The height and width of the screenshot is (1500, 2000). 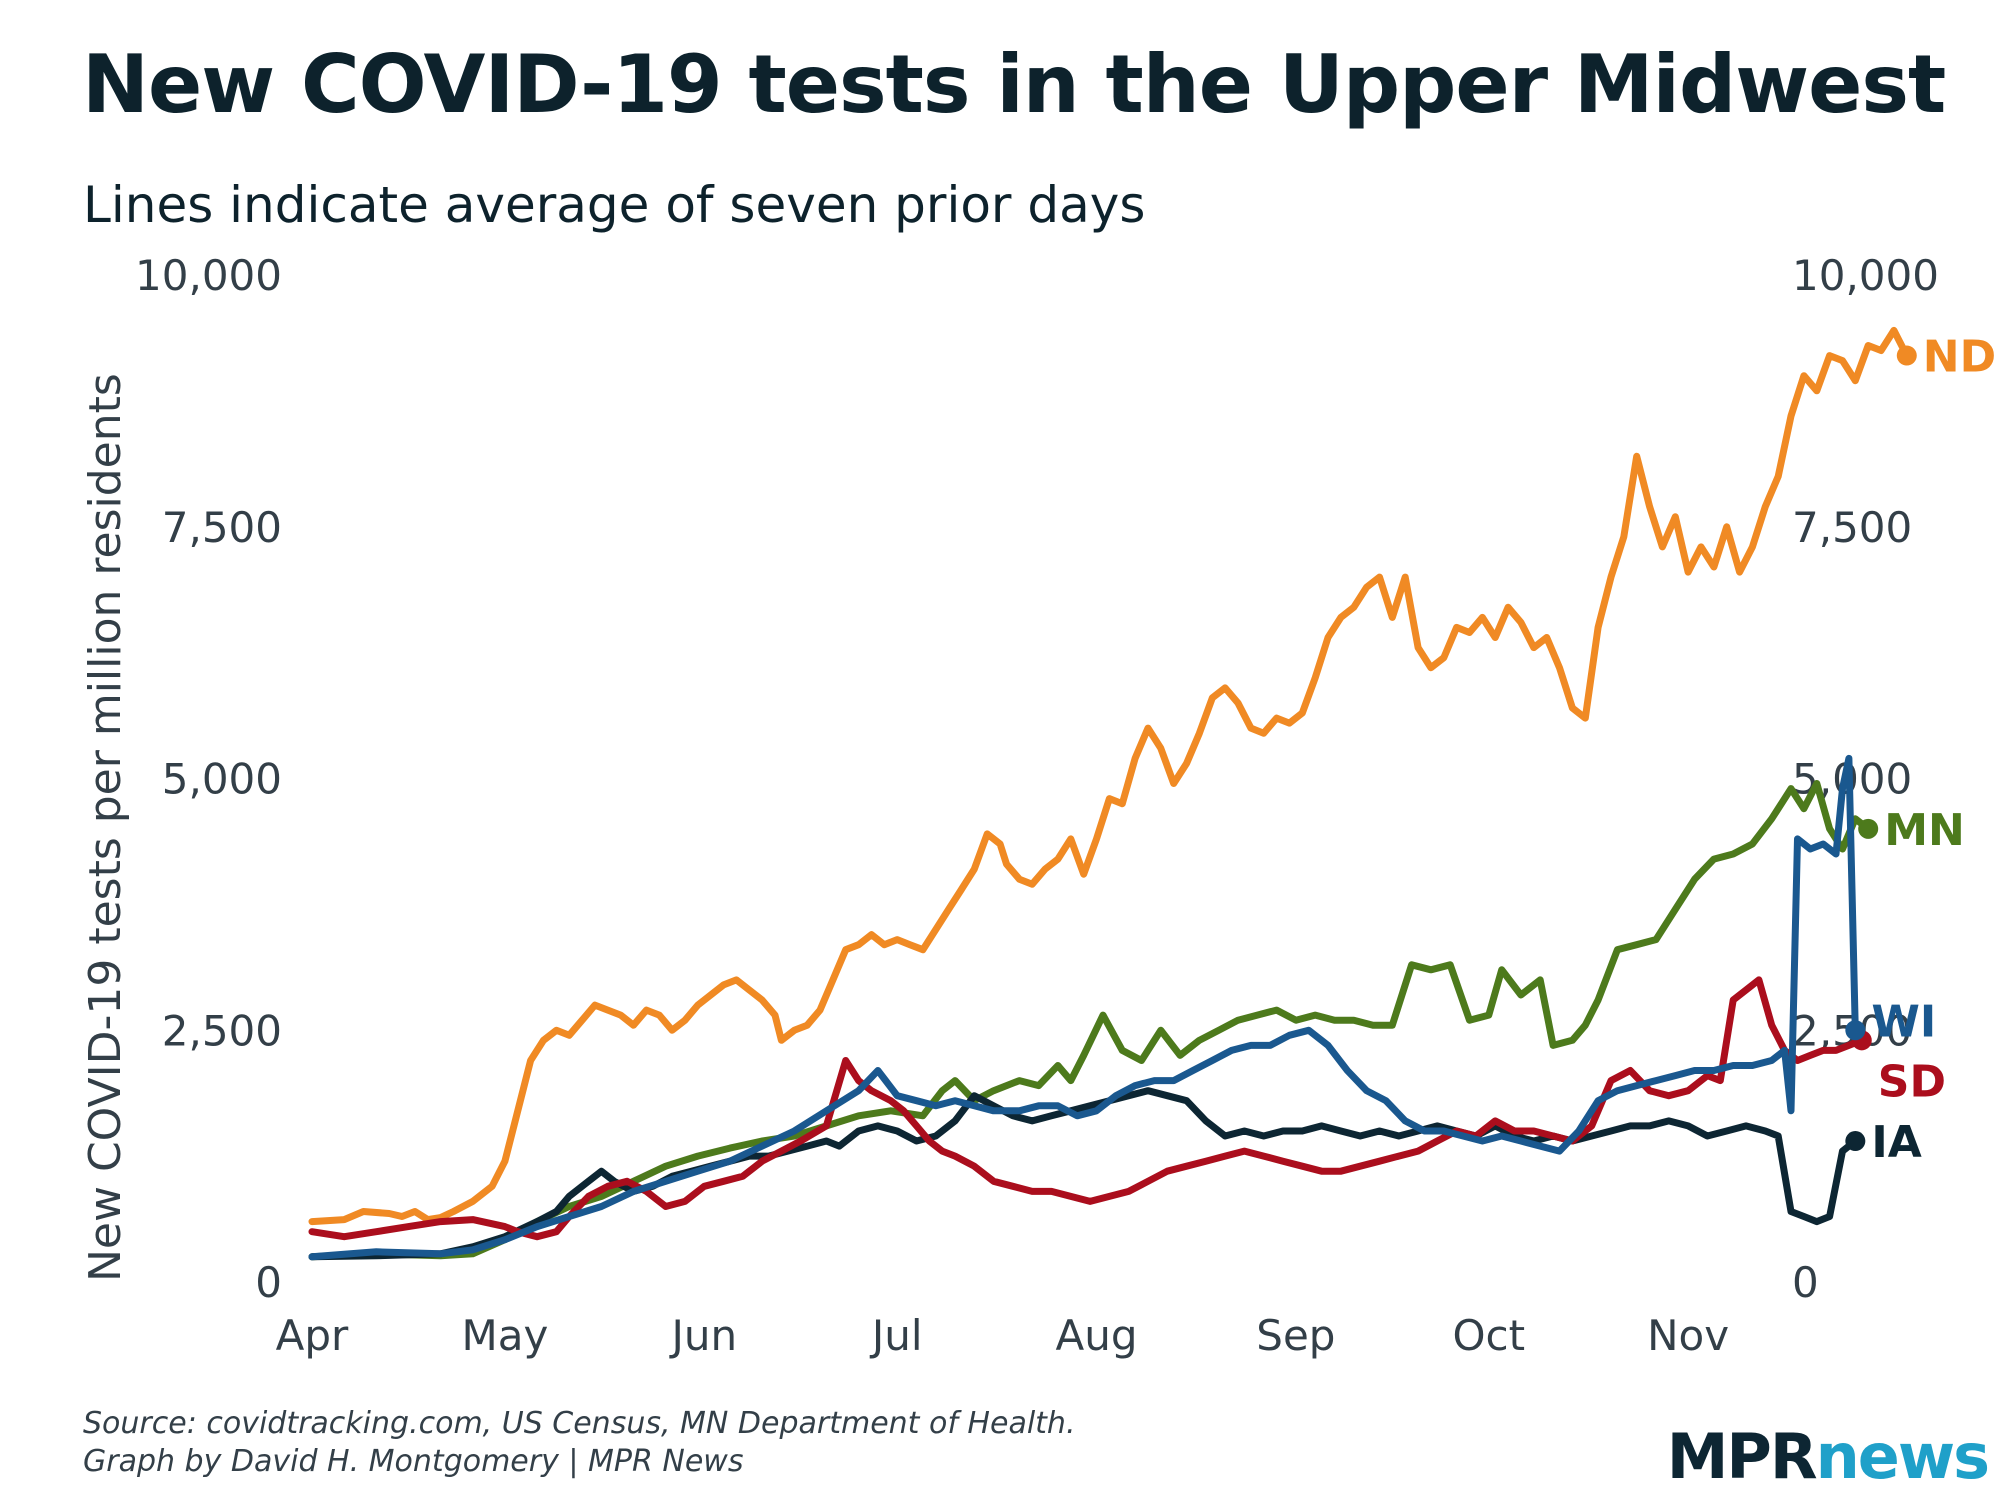 What do you see at coordinates (1852, 527) in the screenshot?
I see `y-tick-label-right: 7,500` at bounding box center [1852, 527].